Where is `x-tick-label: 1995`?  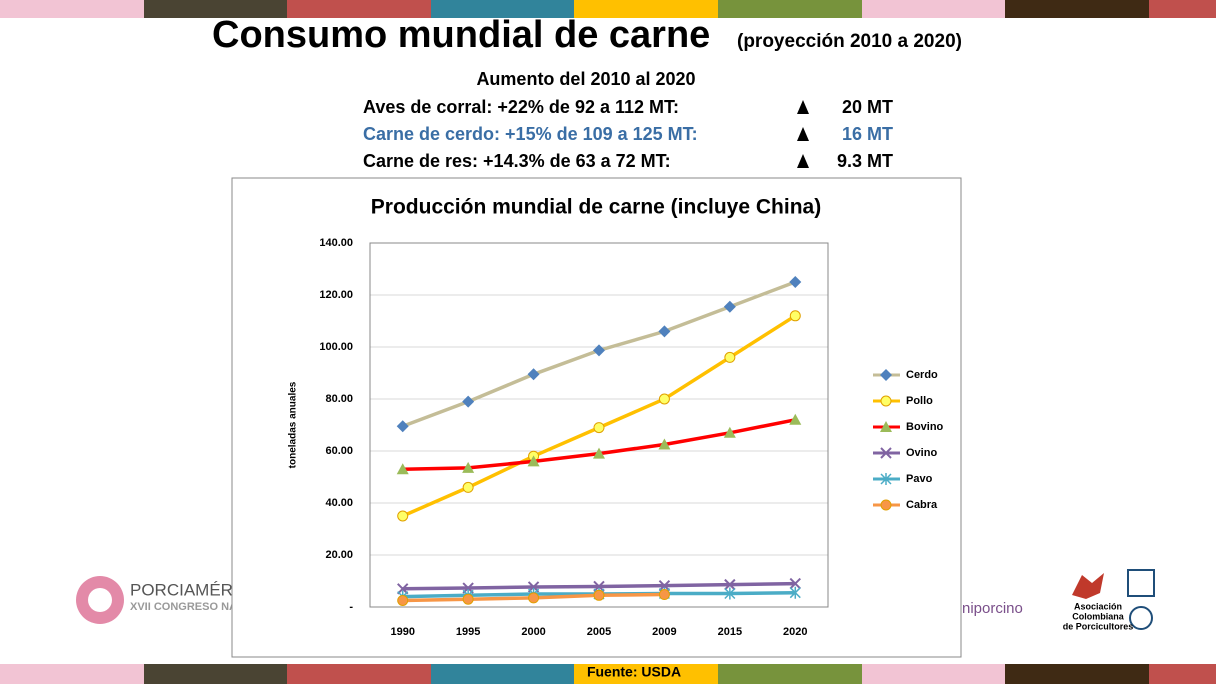
x-tick-label: 1995 is located at coordinates (468, 632).